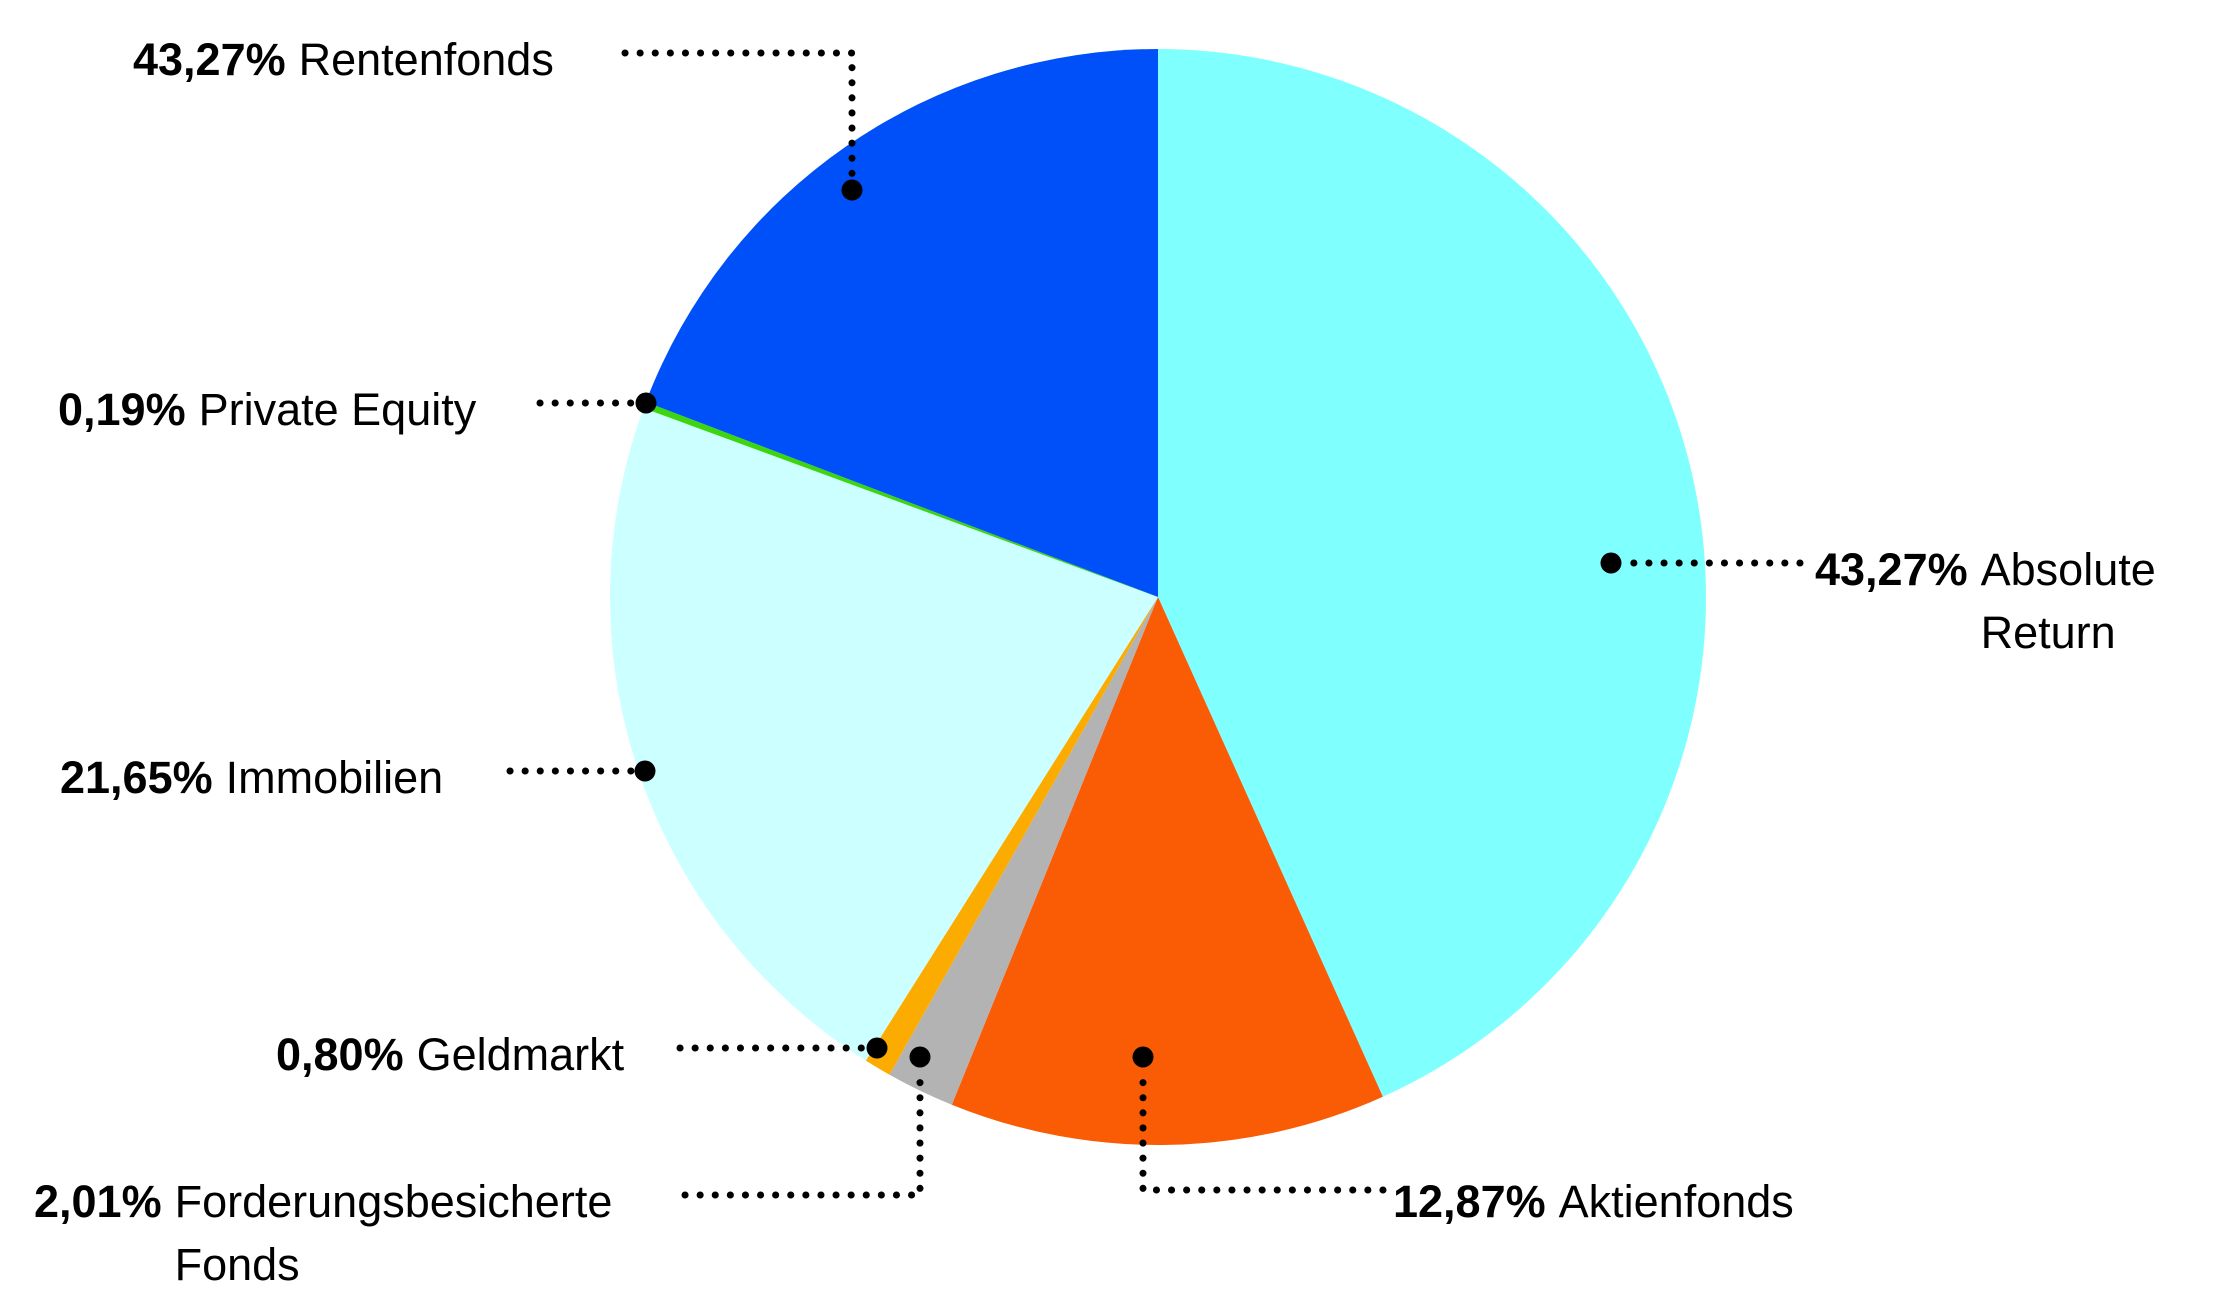  I want to click on label-geldmarkt-name: Geldmarkt, so click(520, 1054).